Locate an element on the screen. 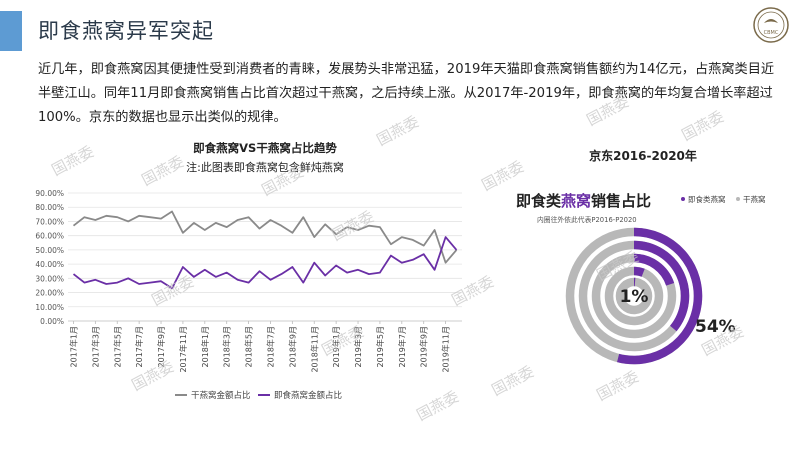 The height and width of the screenshot is (451, 800). y-tick-label: 50.00% is located at coordinates (49, 250).